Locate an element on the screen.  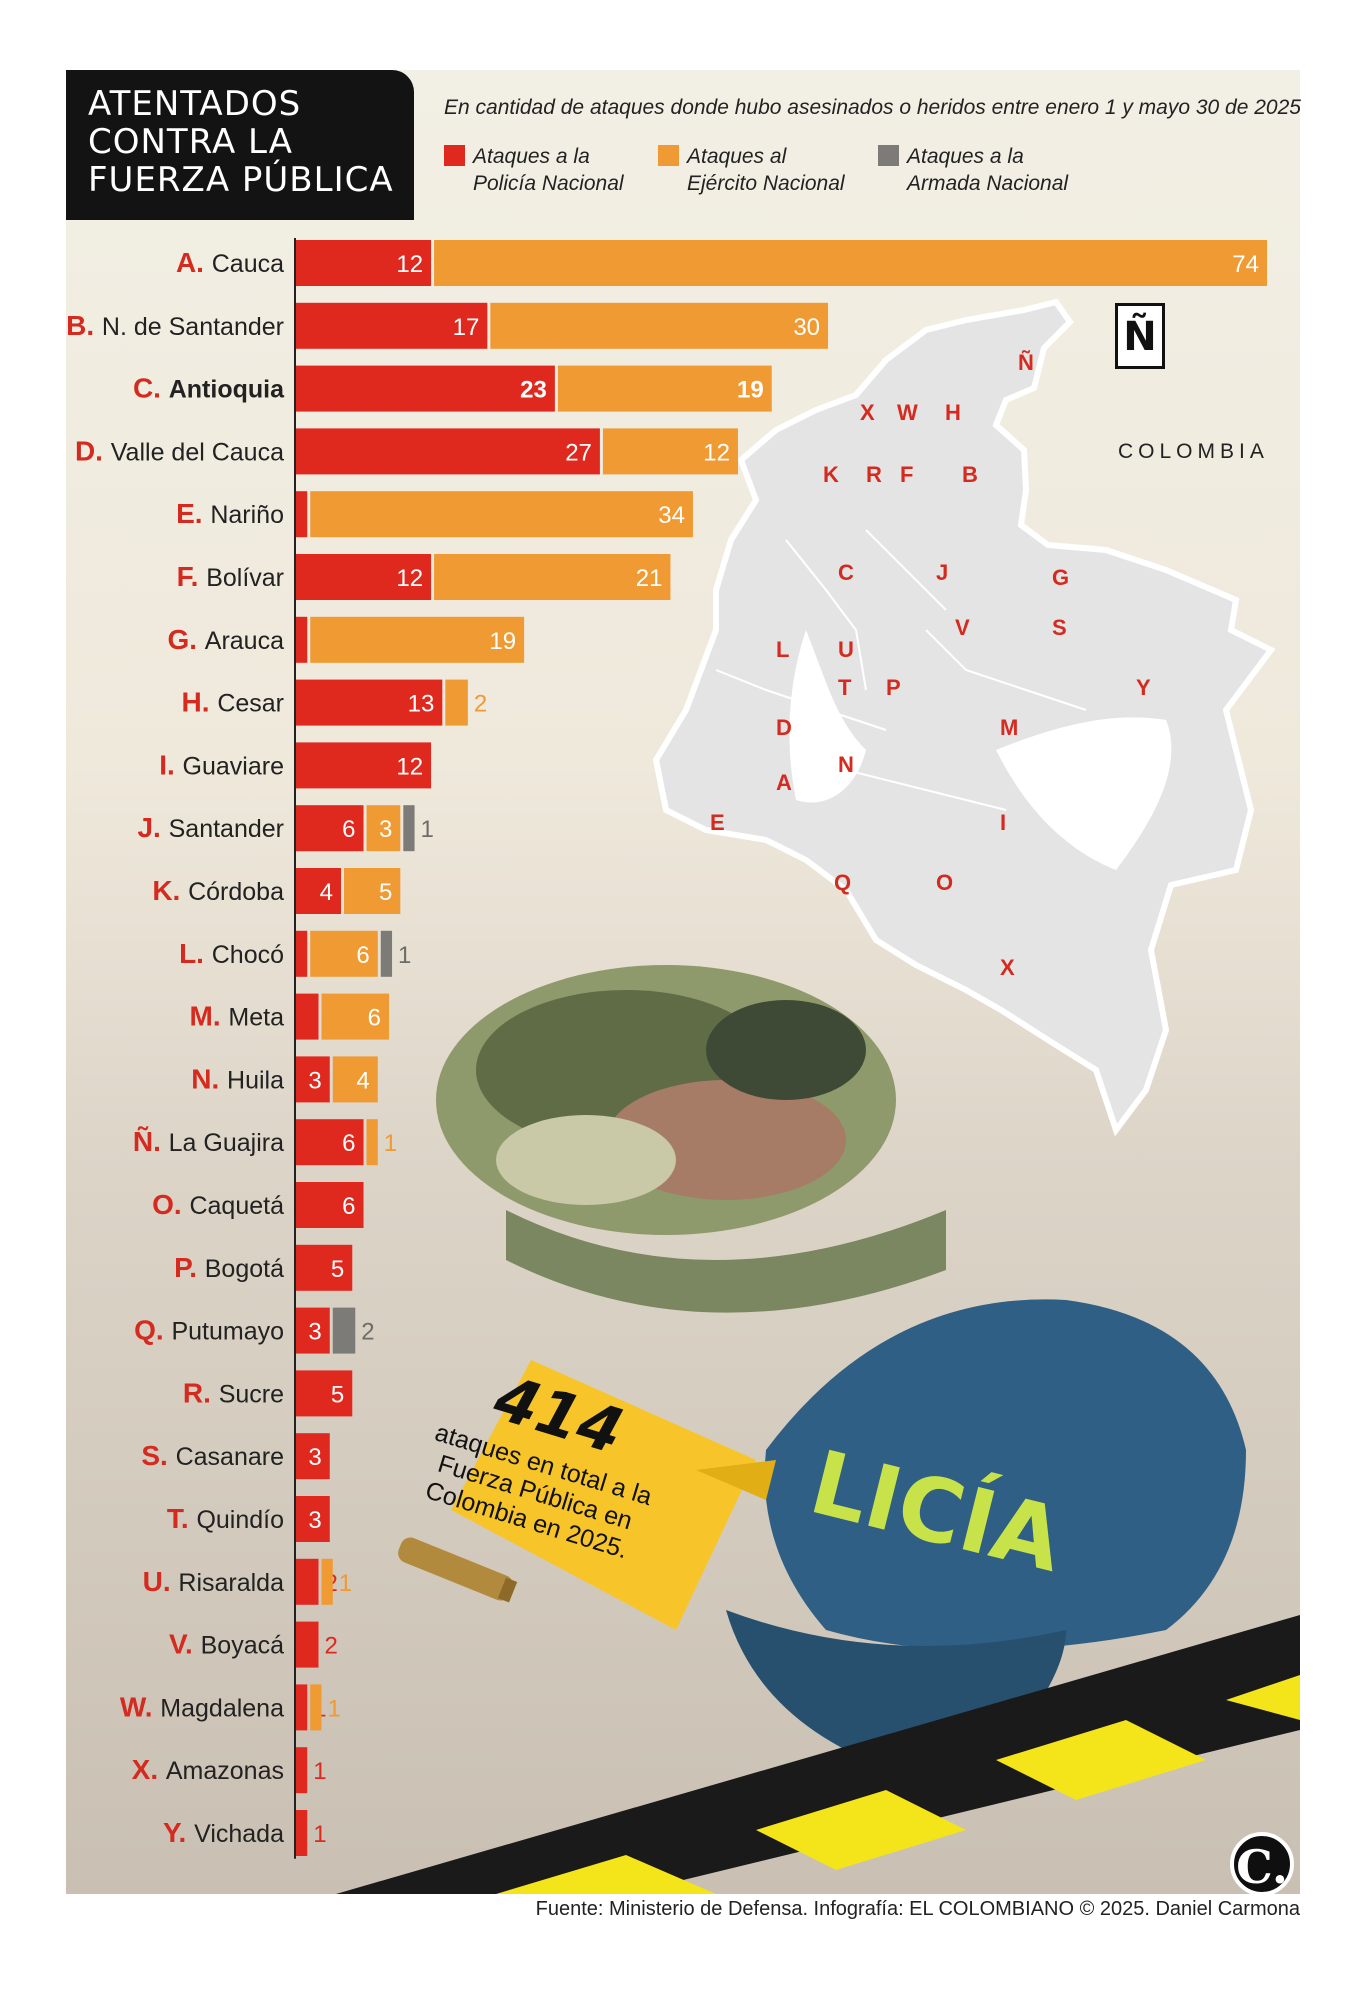
bar-value-label: 13 is located at coordinates (421, 704).